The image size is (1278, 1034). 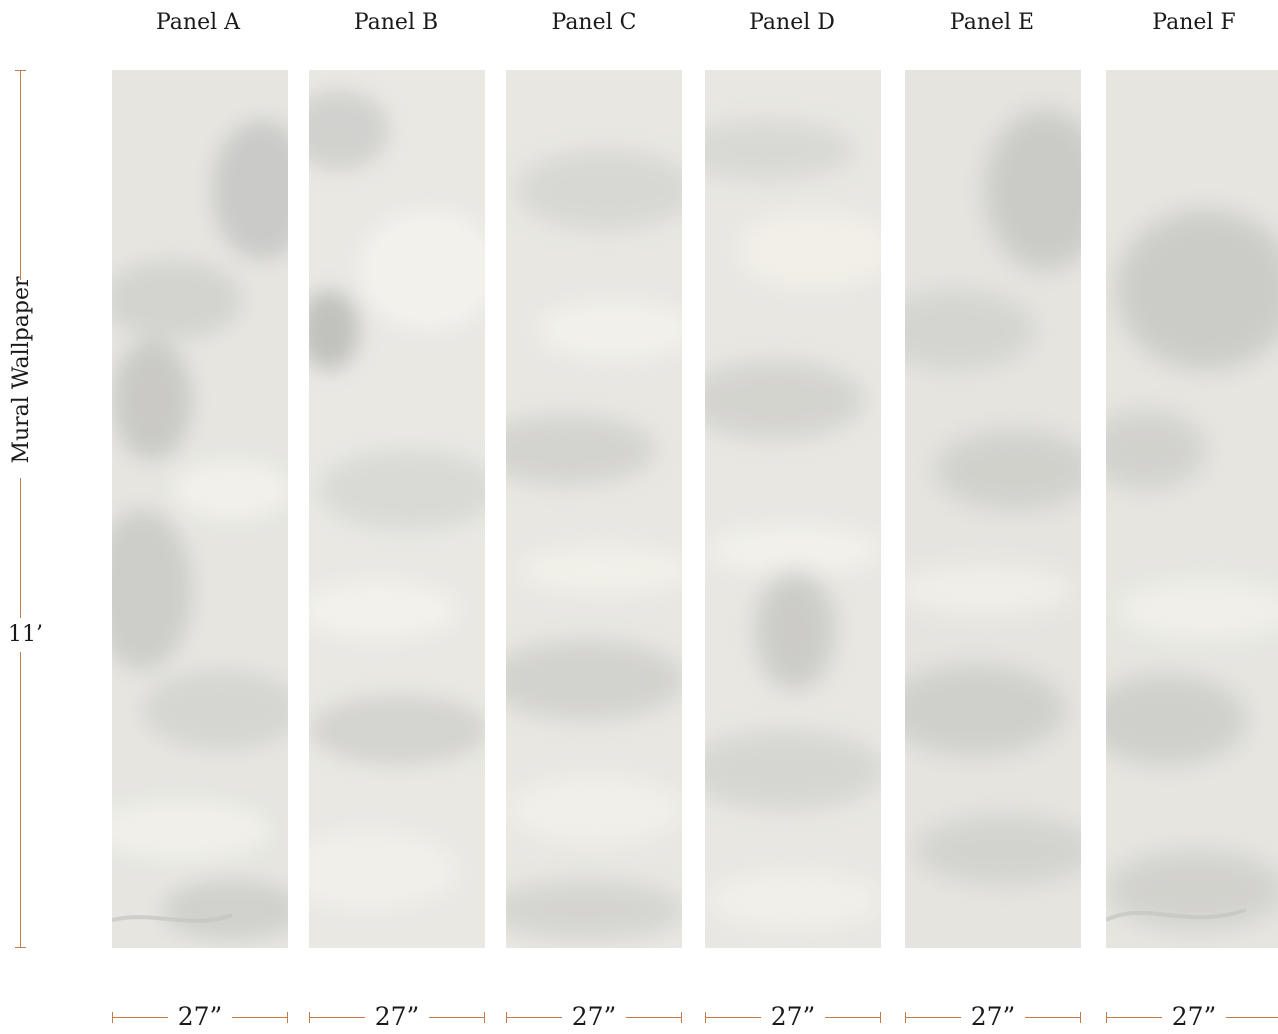 I want to click on panel-d-width-dimension: 27”, so click(x=793, y=1017).